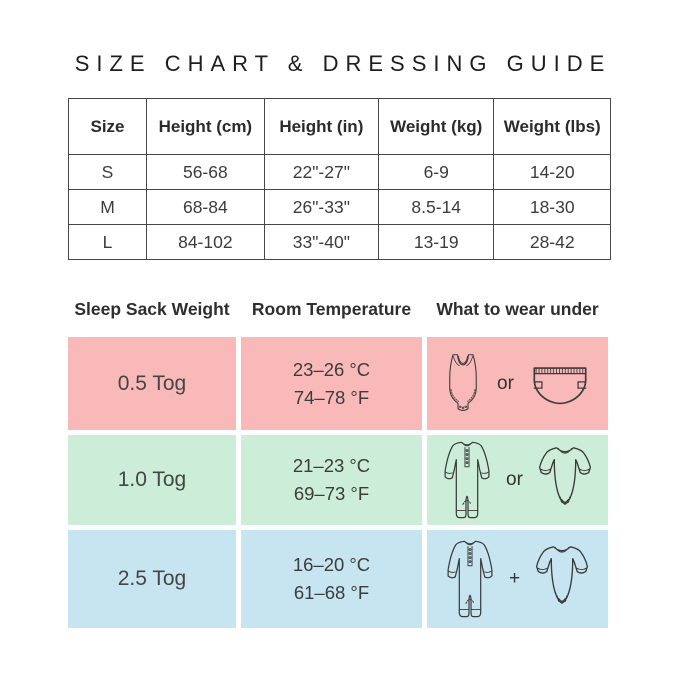  I want to click on table-row-l: L 84-102 33"-40" 13-19 28-42, so click(339, 242).